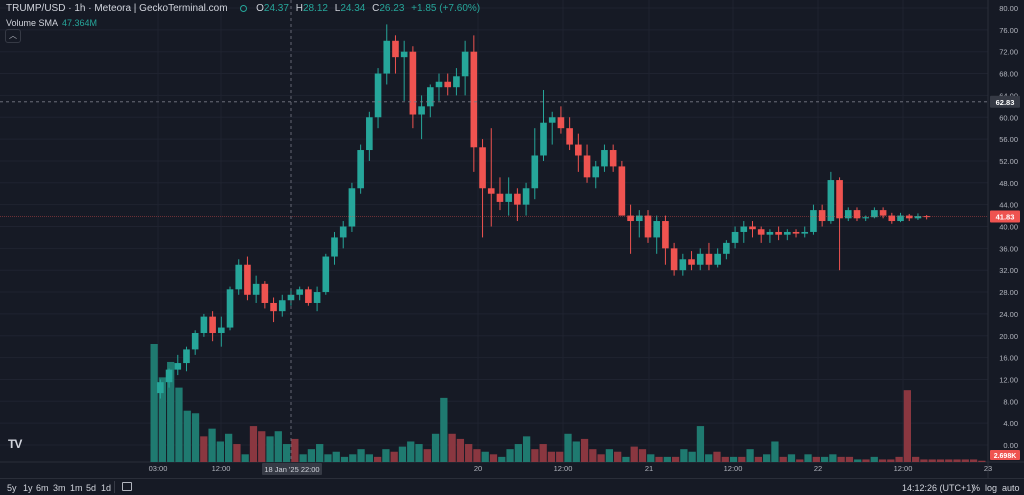  I want to click on chevron-up-icon: ︿, so click(13, 36).